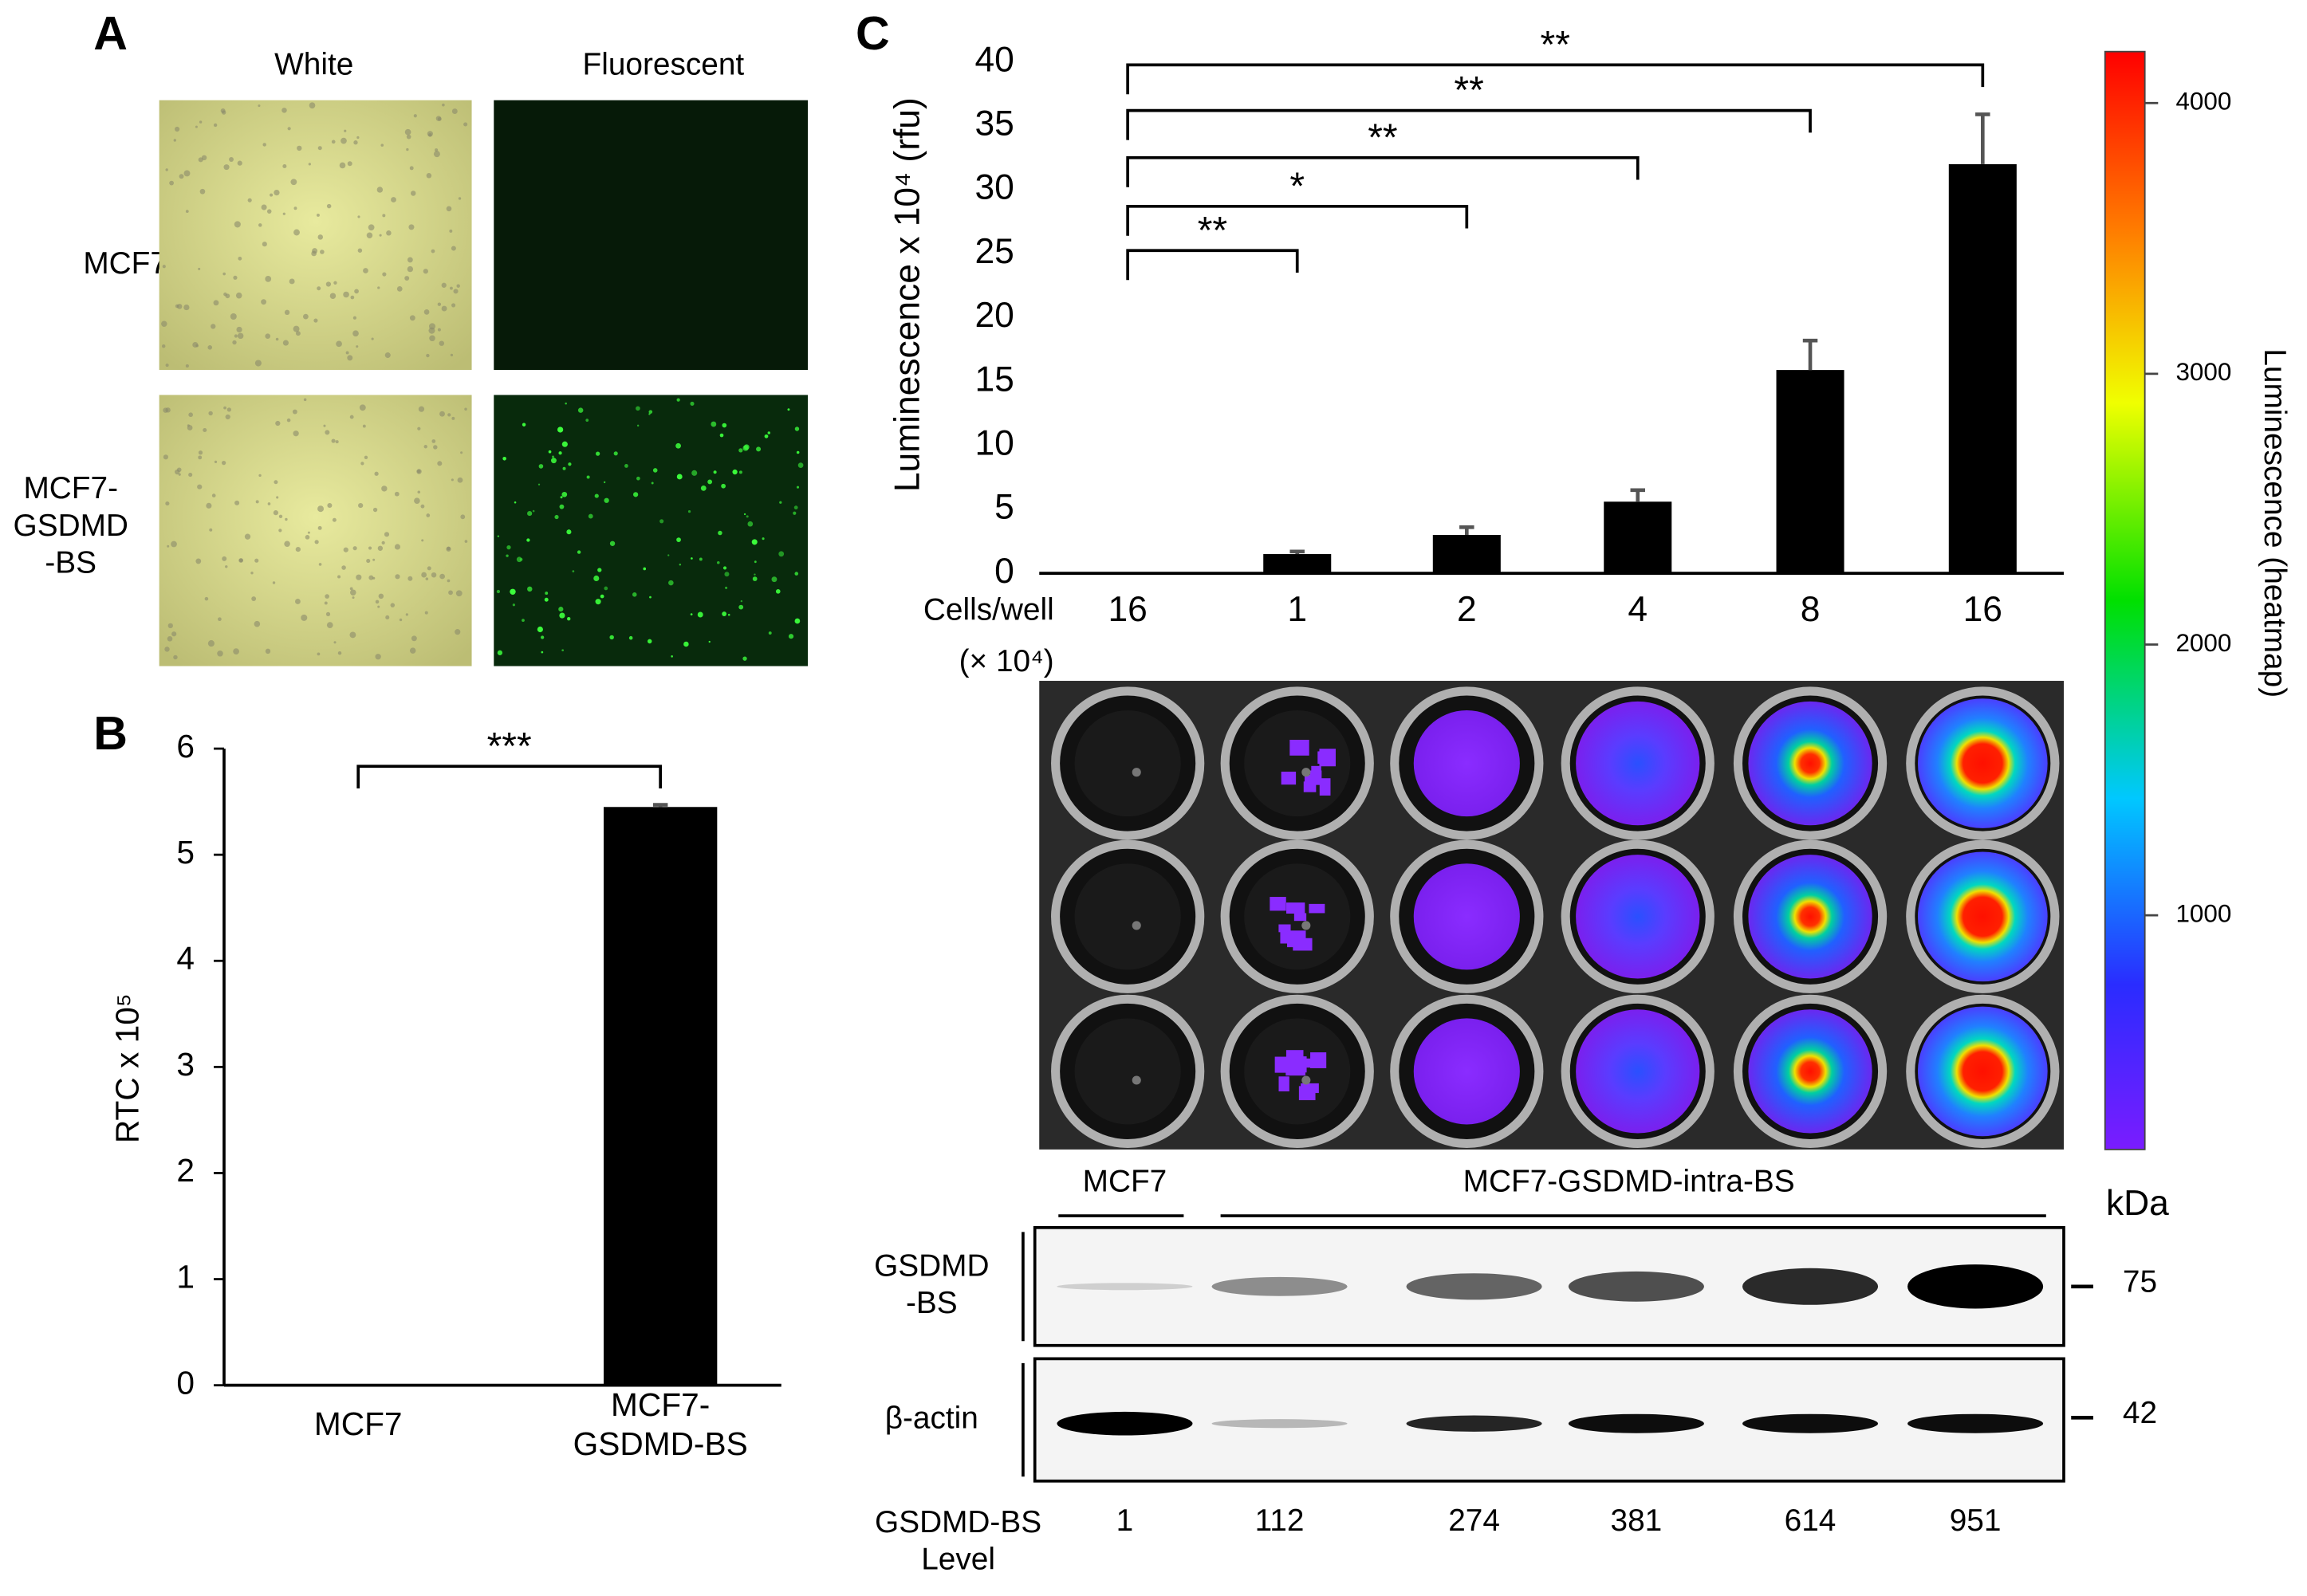 This screenshot has width=2307, height=1596. Describe the element at coordinates (1976, 1521) in the screenshot. I see `level-value: 951` at that location.